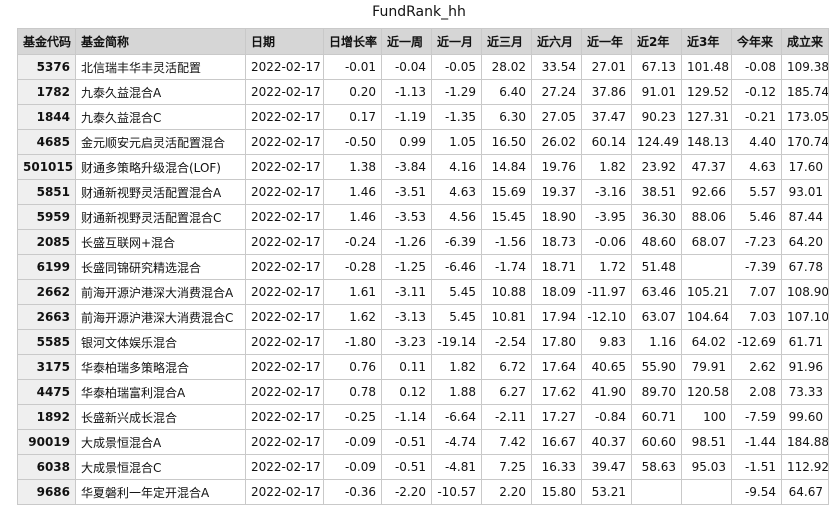 Image resolution: width=838 pixels, height=506 pixels. I want to click on fund-code-cell: 6038, so click(46, 467).